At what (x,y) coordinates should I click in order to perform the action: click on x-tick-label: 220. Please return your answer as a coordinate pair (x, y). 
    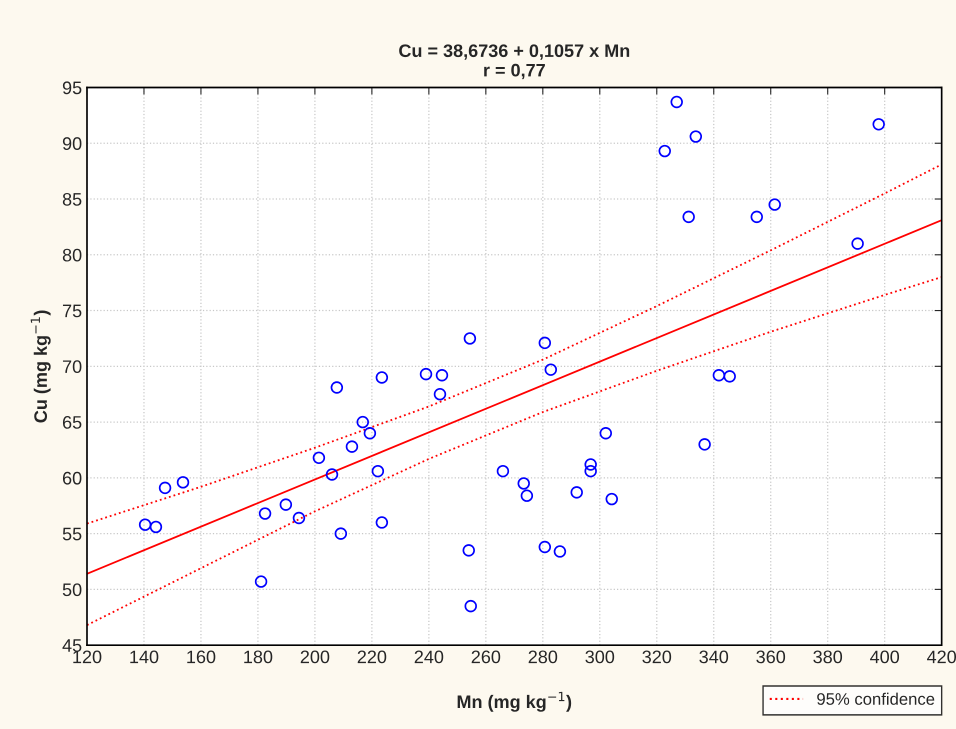
    Looking at the image, I should click on (372, 657).